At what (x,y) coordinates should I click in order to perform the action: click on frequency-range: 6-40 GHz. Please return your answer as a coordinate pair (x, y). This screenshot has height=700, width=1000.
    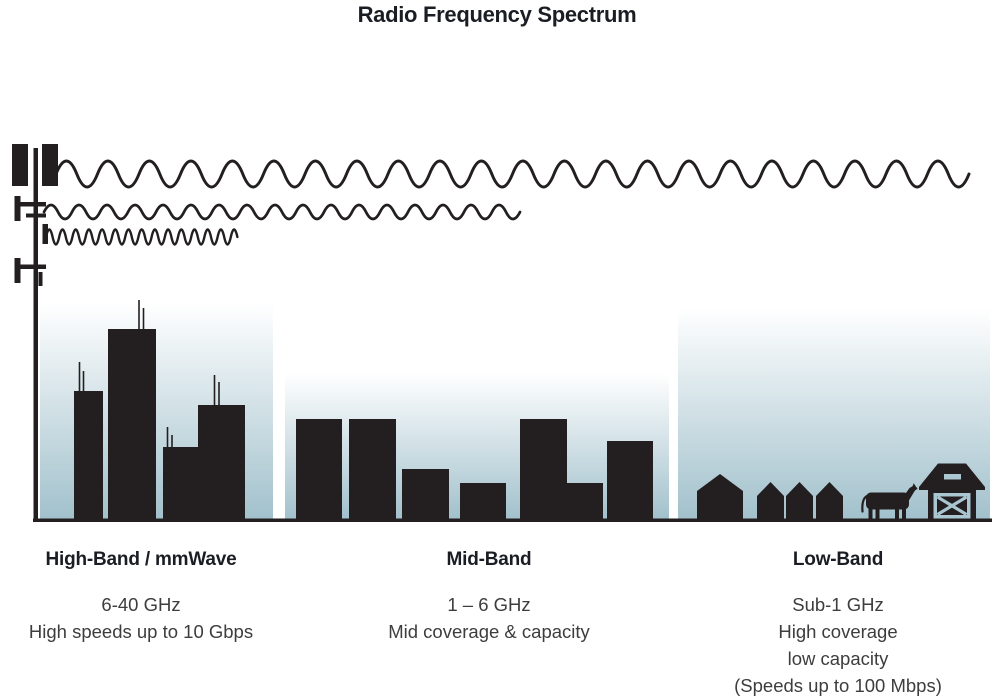
    Looking at the image, I should click on (141, 604).